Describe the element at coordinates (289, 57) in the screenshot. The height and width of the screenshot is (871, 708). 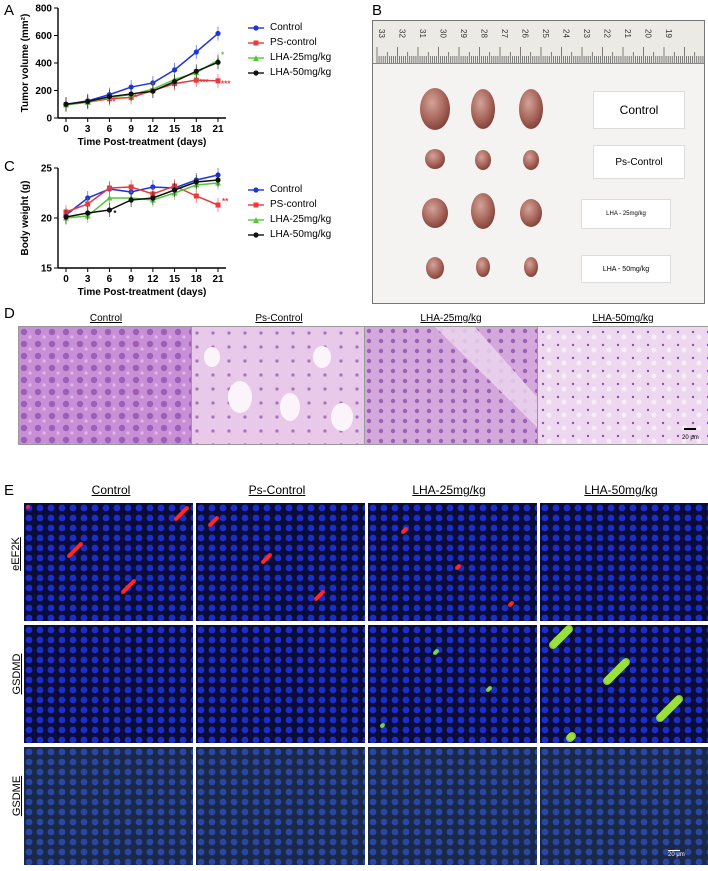
I see `legend-item: LHA-25mg/kg` at that location.